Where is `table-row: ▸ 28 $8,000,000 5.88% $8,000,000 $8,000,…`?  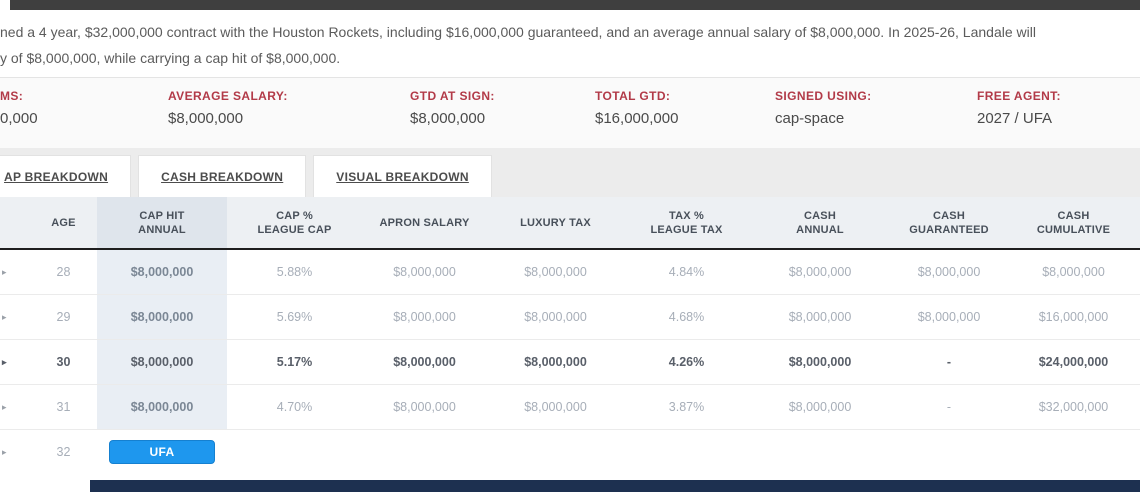
table-row: ▸ 28 $8,000,000 5.88% $8,000,000 $8,000,… is located at coordinates (570, 272).